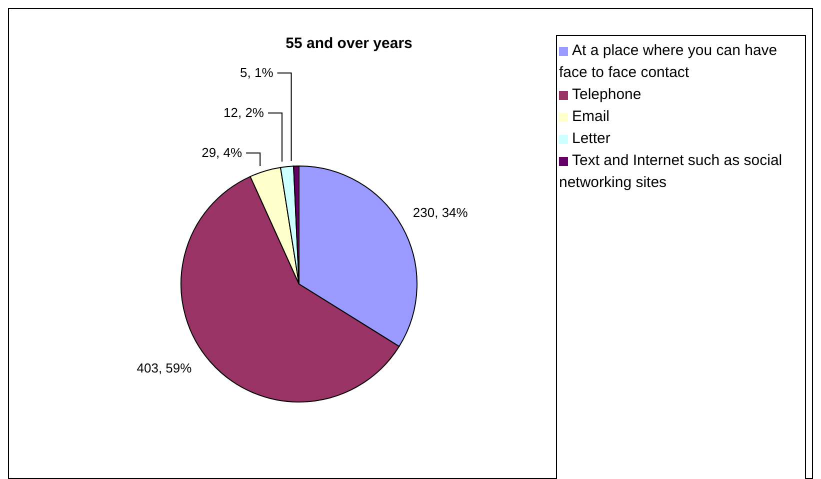 The image size is (821, 479). I want to click on legend-label: At a place where you can have face to face contact, so click(668, 61).